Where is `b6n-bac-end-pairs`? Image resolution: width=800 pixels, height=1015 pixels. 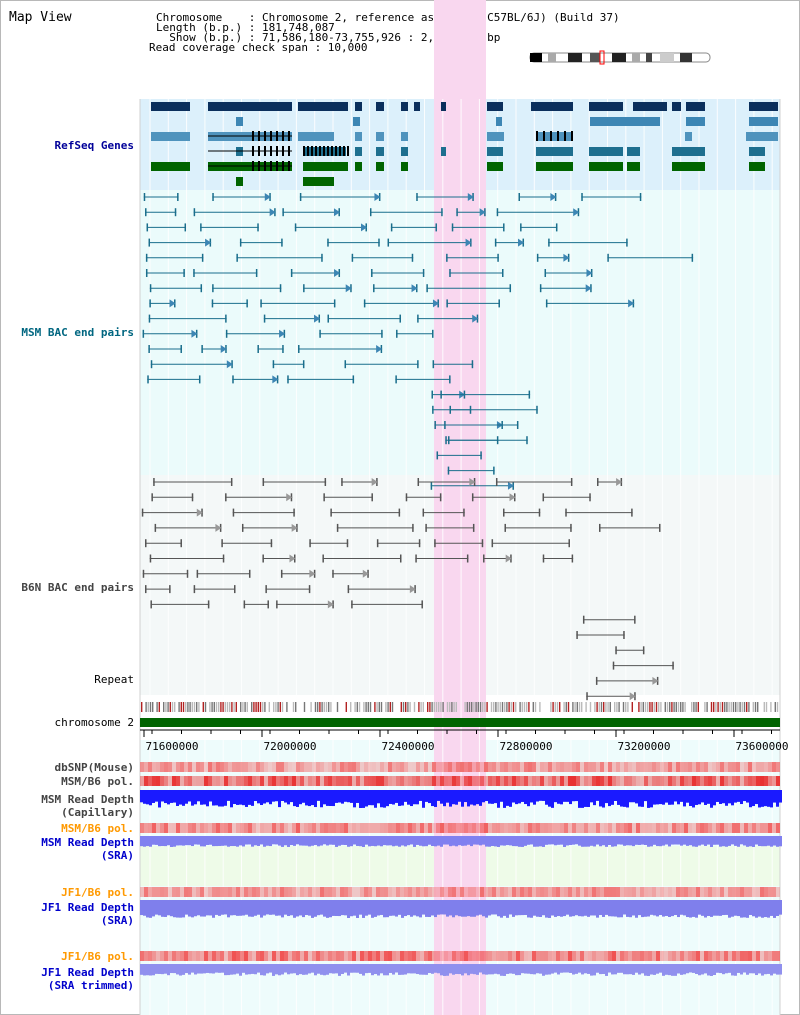 b6n-bac-end-pairs is located at coordinates (407, 589).